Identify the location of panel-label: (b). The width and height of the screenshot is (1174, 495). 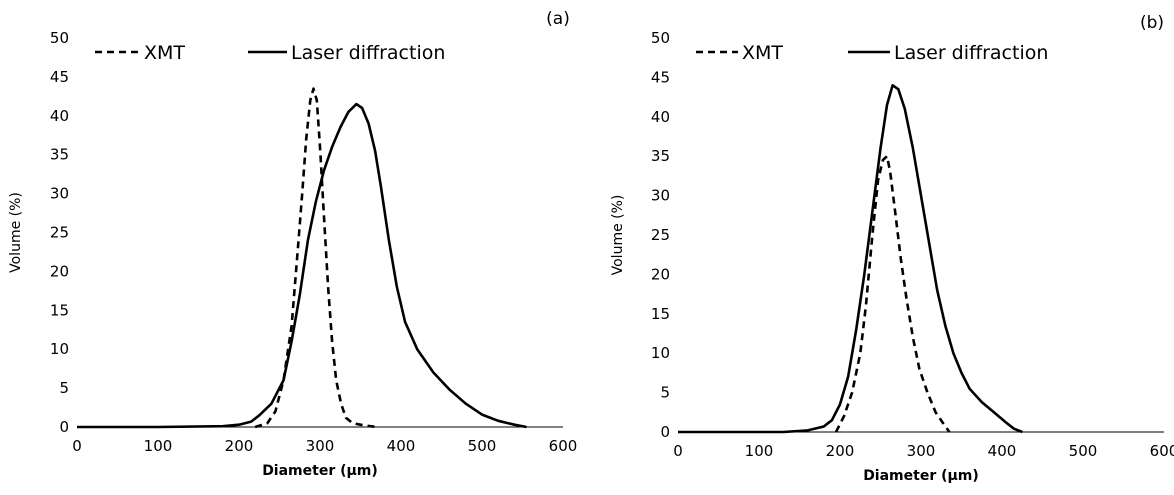
(1152, 23).